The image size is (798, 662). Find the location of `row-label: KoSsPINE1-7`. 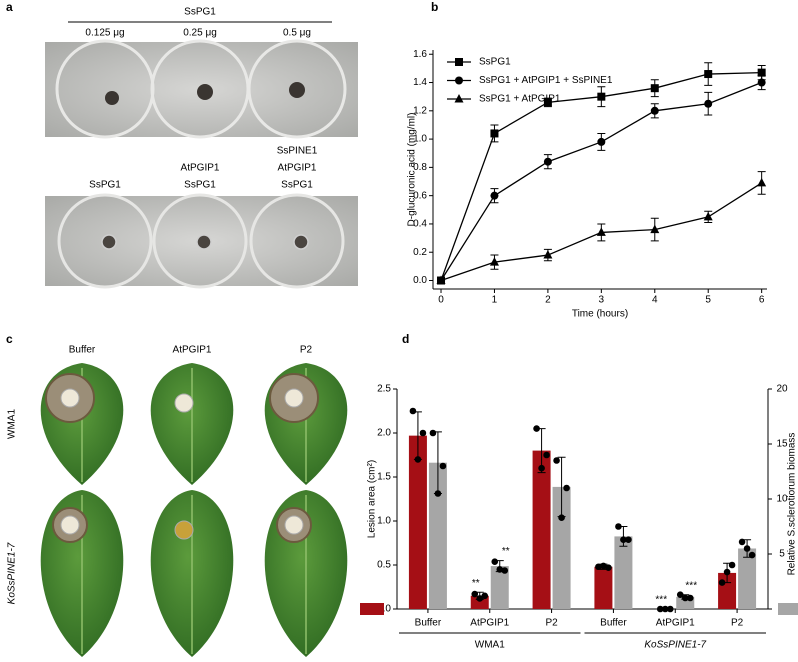

row-label: KoSsPINE1-7 is located at coordinates (12, 573).